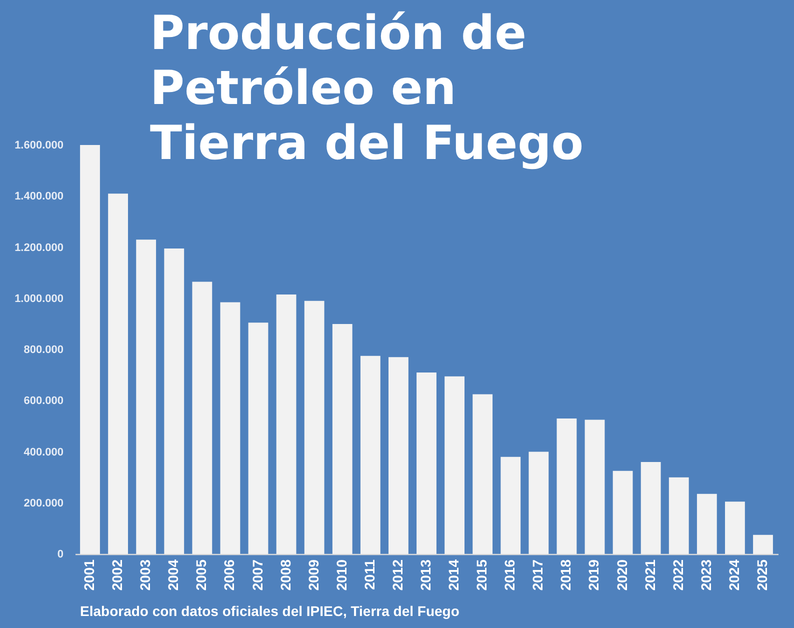  I want to click on x-tick-label: 2015, so click(482, 575).